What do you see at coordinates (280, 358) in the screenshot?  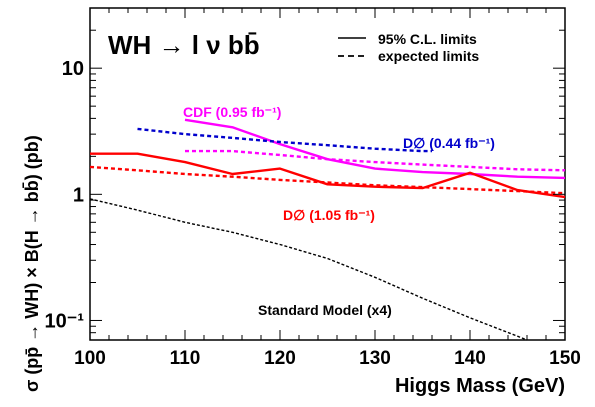 I see `x-tick-label: 120` at bounding box center [280, 358].